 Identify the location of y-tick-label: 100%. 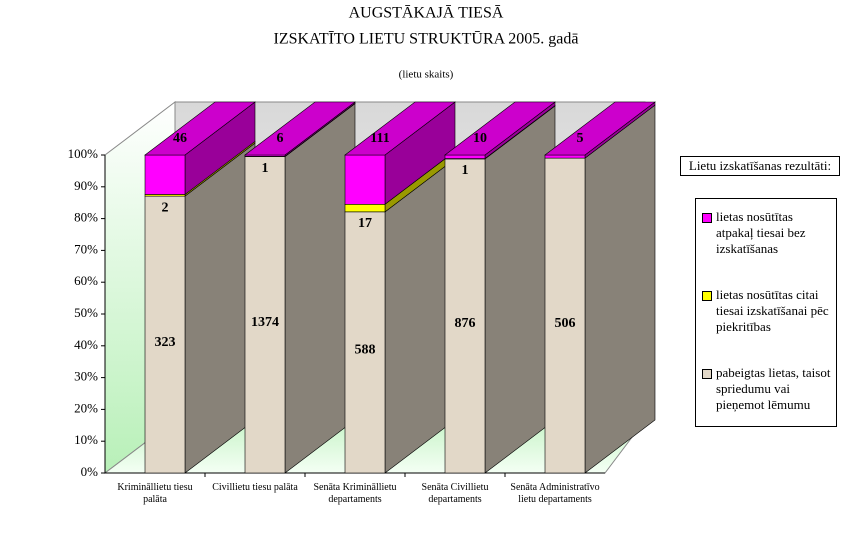
(83, 153).